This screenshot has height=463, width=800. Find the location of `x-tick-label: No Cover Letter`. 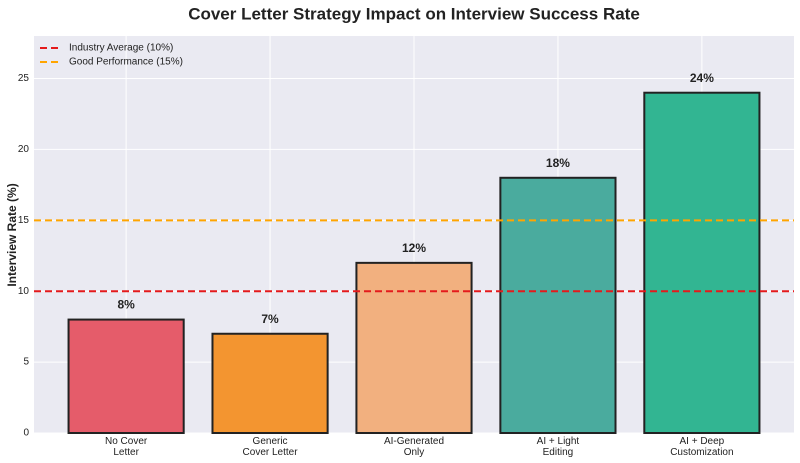

x-tick-label: No Cover Letter is located at coordinates (126, 447).